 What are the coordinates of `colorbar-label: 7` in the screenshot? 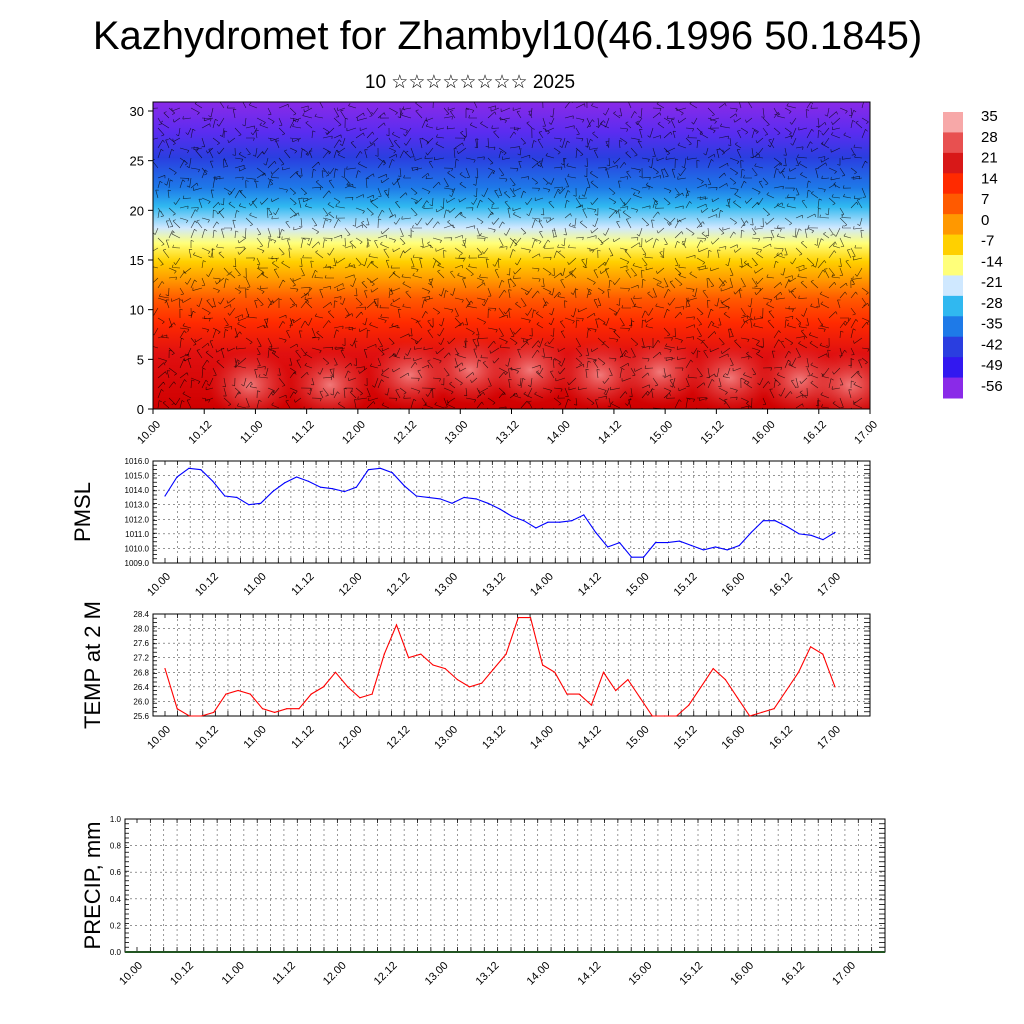 It's located at (985, 199).